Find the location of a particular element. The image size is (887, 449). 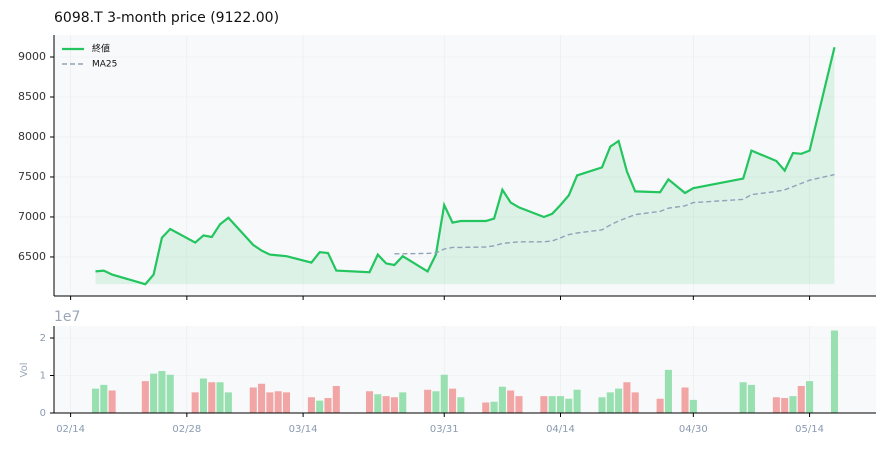

x-tick-label: 02/14 is located at coordinates (70, 429).